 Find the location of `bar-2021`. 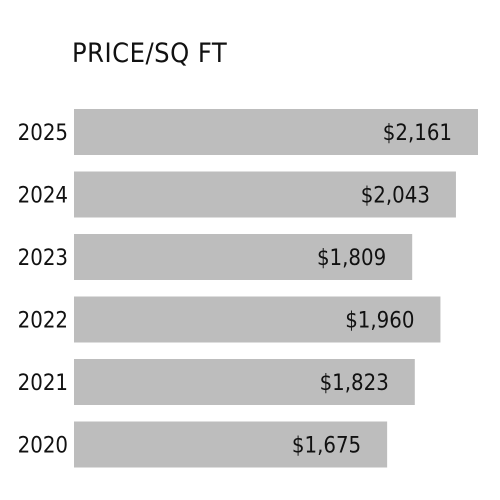

bar-2021 is located at coordinates (244, 382).